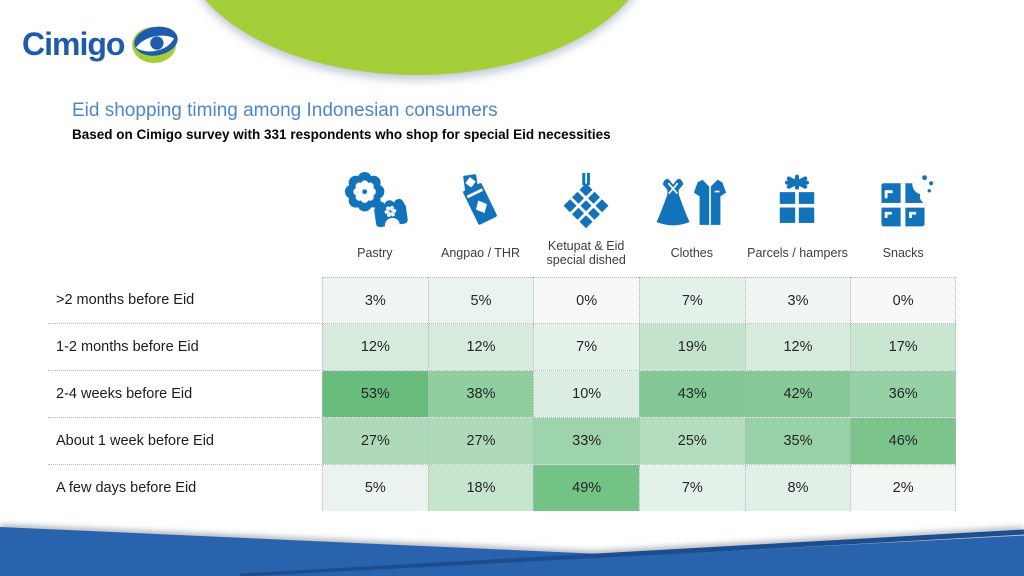 This screenshot has width=1024, height=576. Describe the element at coordinates (907, 200) in the screenshot. I see `snack-bar-icon` at that location.